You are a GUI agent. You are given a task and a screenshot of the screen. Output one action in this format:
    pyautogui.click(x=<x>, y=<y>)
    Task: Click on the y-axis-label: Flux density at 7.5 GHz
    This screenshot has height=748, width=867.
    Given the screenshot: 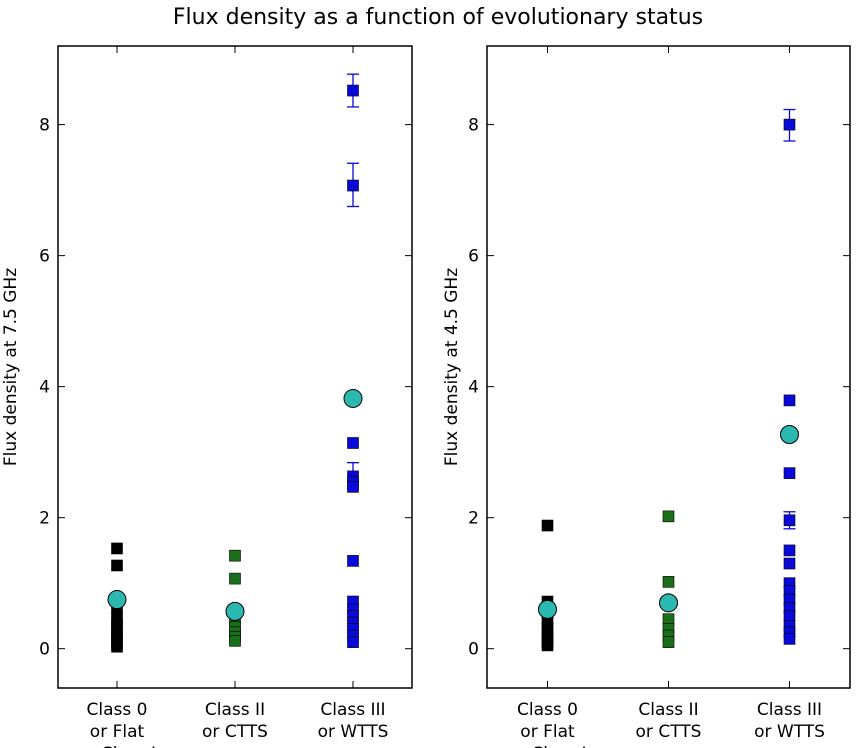 What is the action you would take?
    pyautogui.click(x=11, y=367)
    